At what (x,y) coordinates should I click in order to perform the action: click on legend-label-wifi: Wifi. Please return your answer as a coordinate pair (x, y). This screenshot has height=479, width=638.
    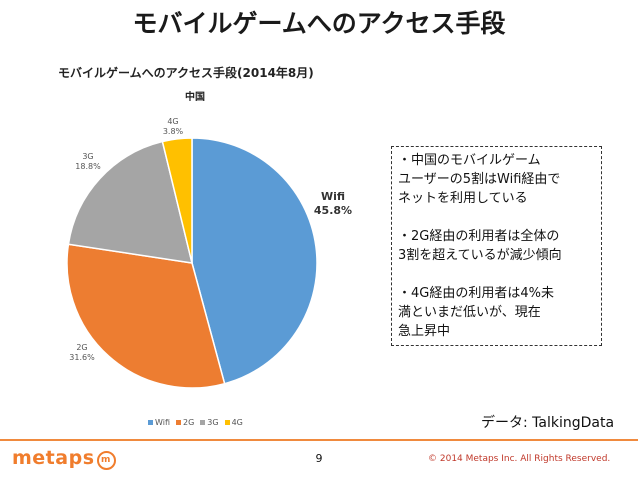
    Looking at the image, I should click on (162, 422).